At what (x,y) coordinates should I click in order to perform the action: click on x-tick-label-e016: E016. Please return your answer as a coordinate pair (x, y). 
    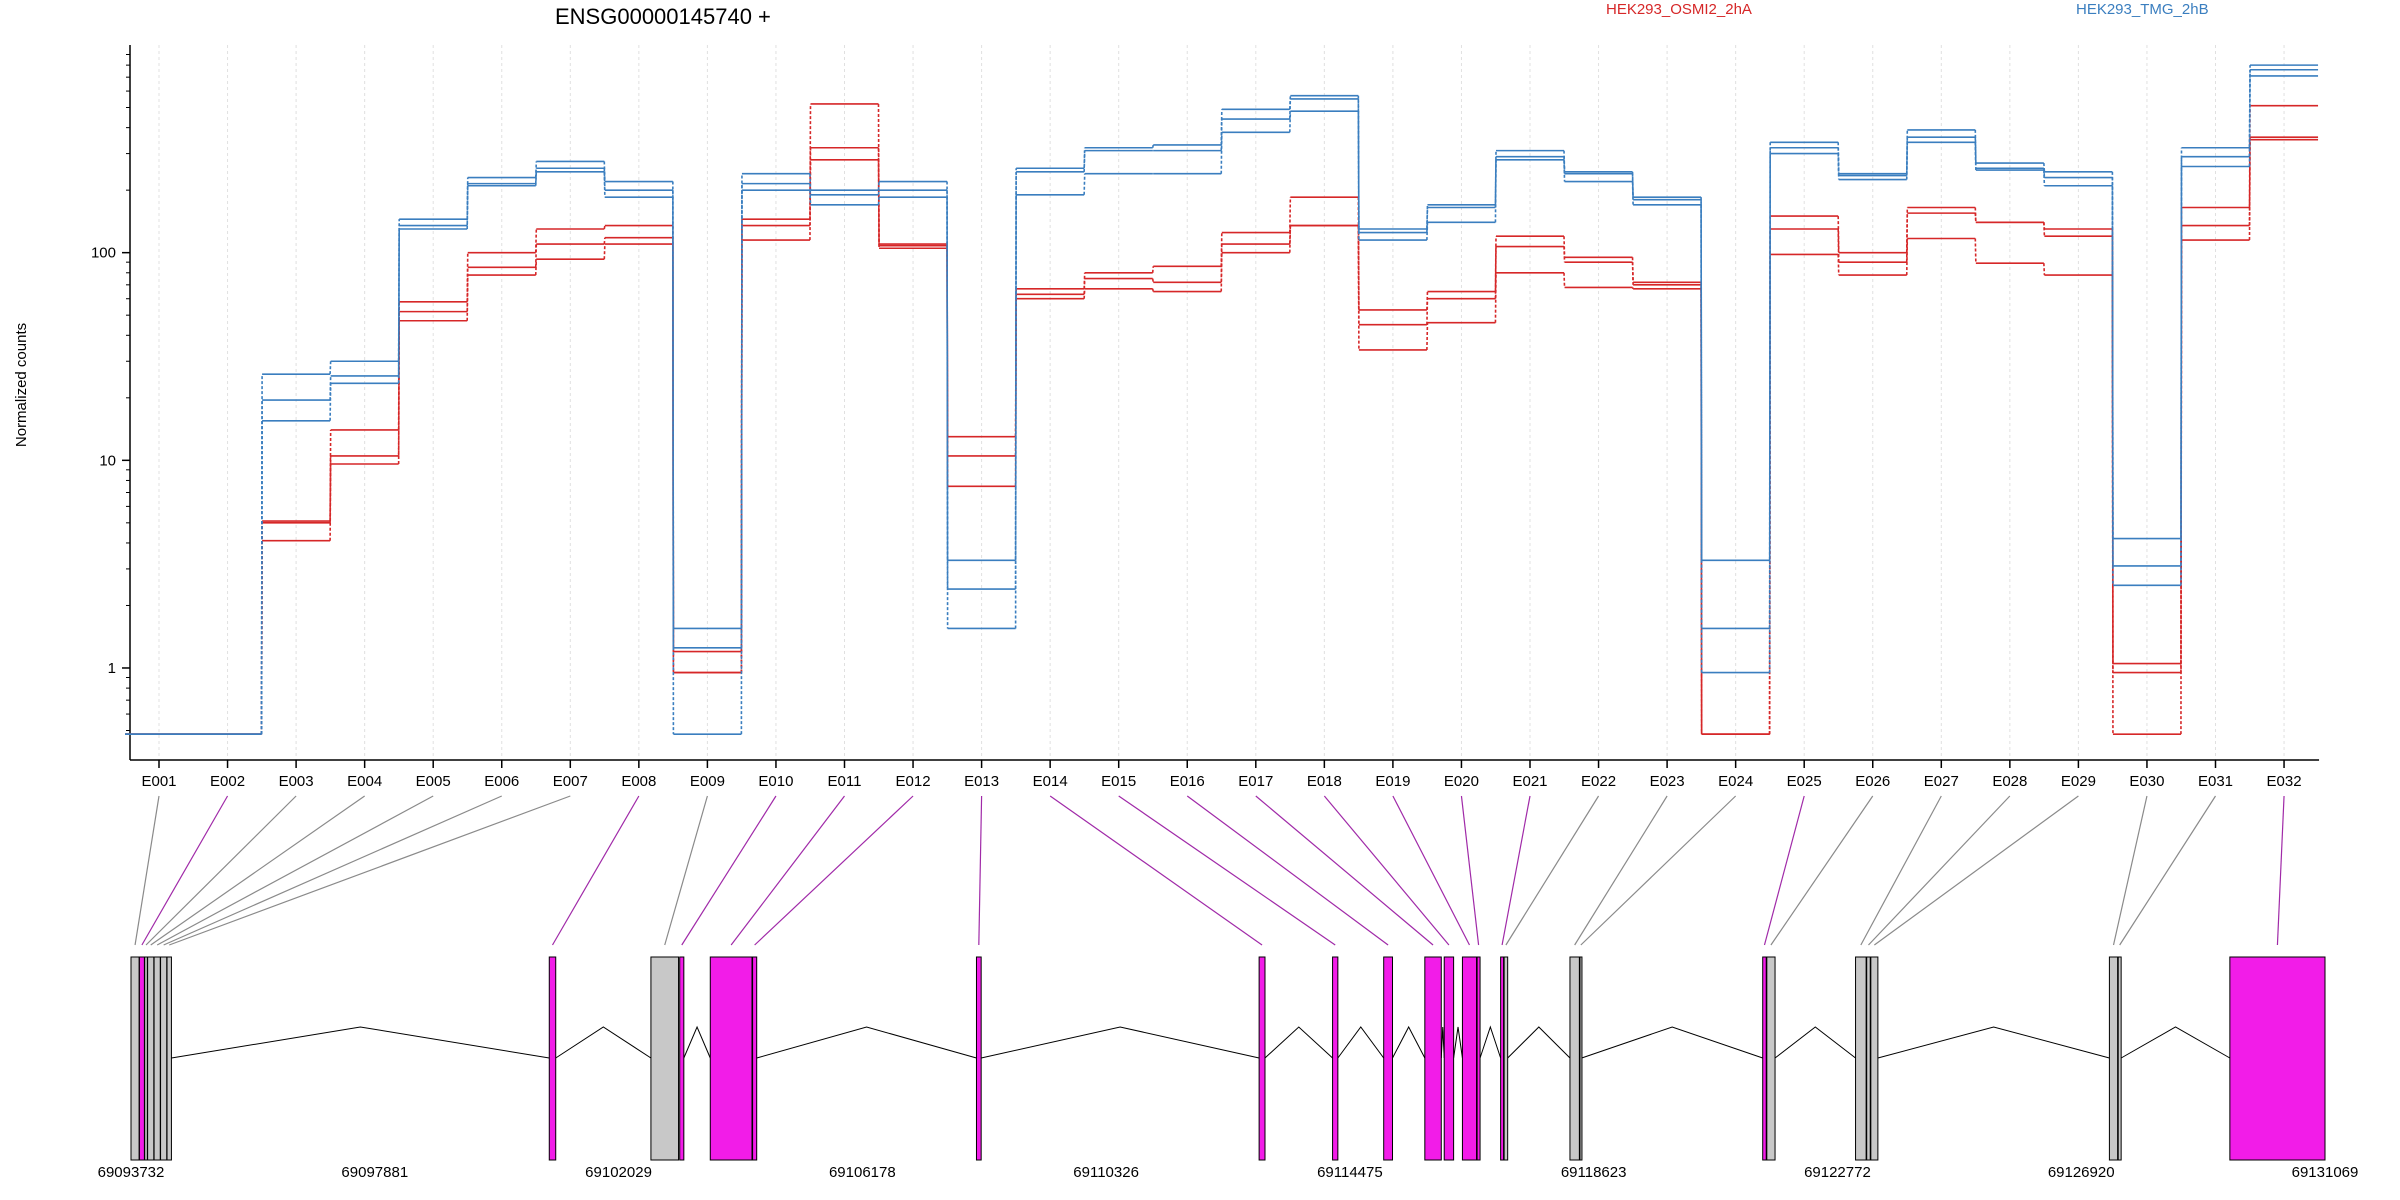
    Looking at the image, I should click on (1187, 781).